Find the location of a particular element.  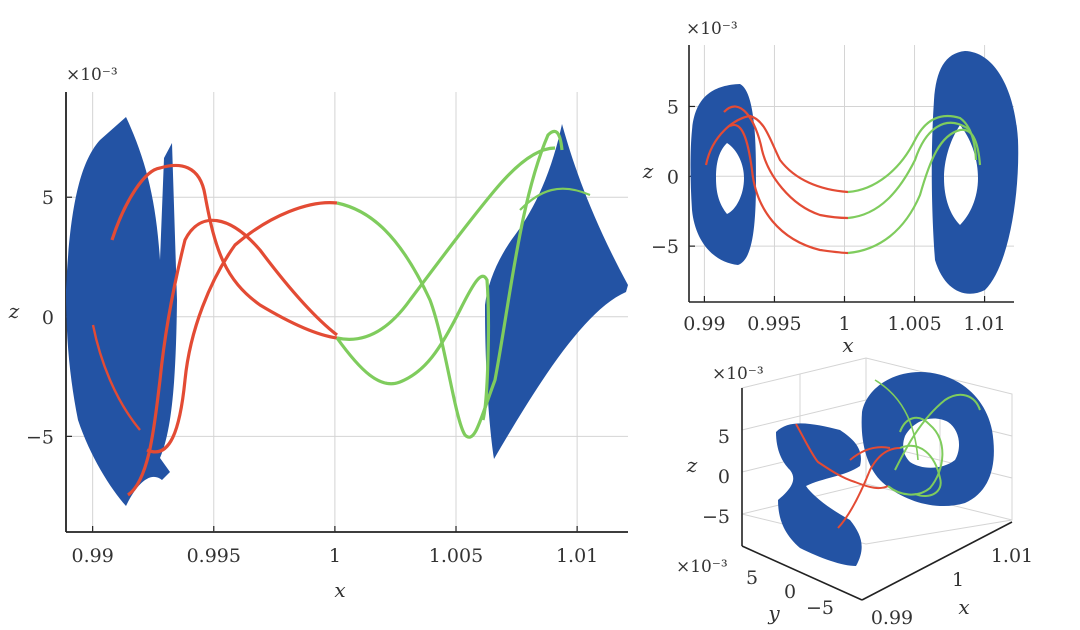

main-left-manifold is located at coordinates (121, 311).